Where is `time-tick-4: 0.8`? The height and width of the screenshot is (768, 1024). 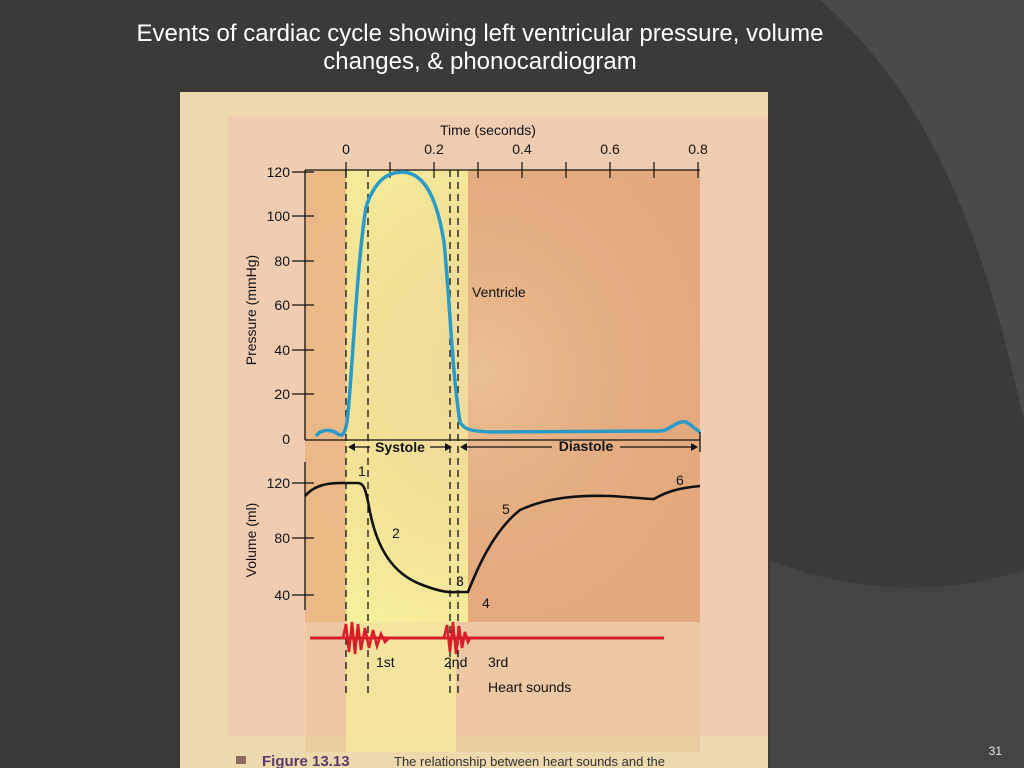 time-tick-4: 0.8 is located at coordinates (698, 149).